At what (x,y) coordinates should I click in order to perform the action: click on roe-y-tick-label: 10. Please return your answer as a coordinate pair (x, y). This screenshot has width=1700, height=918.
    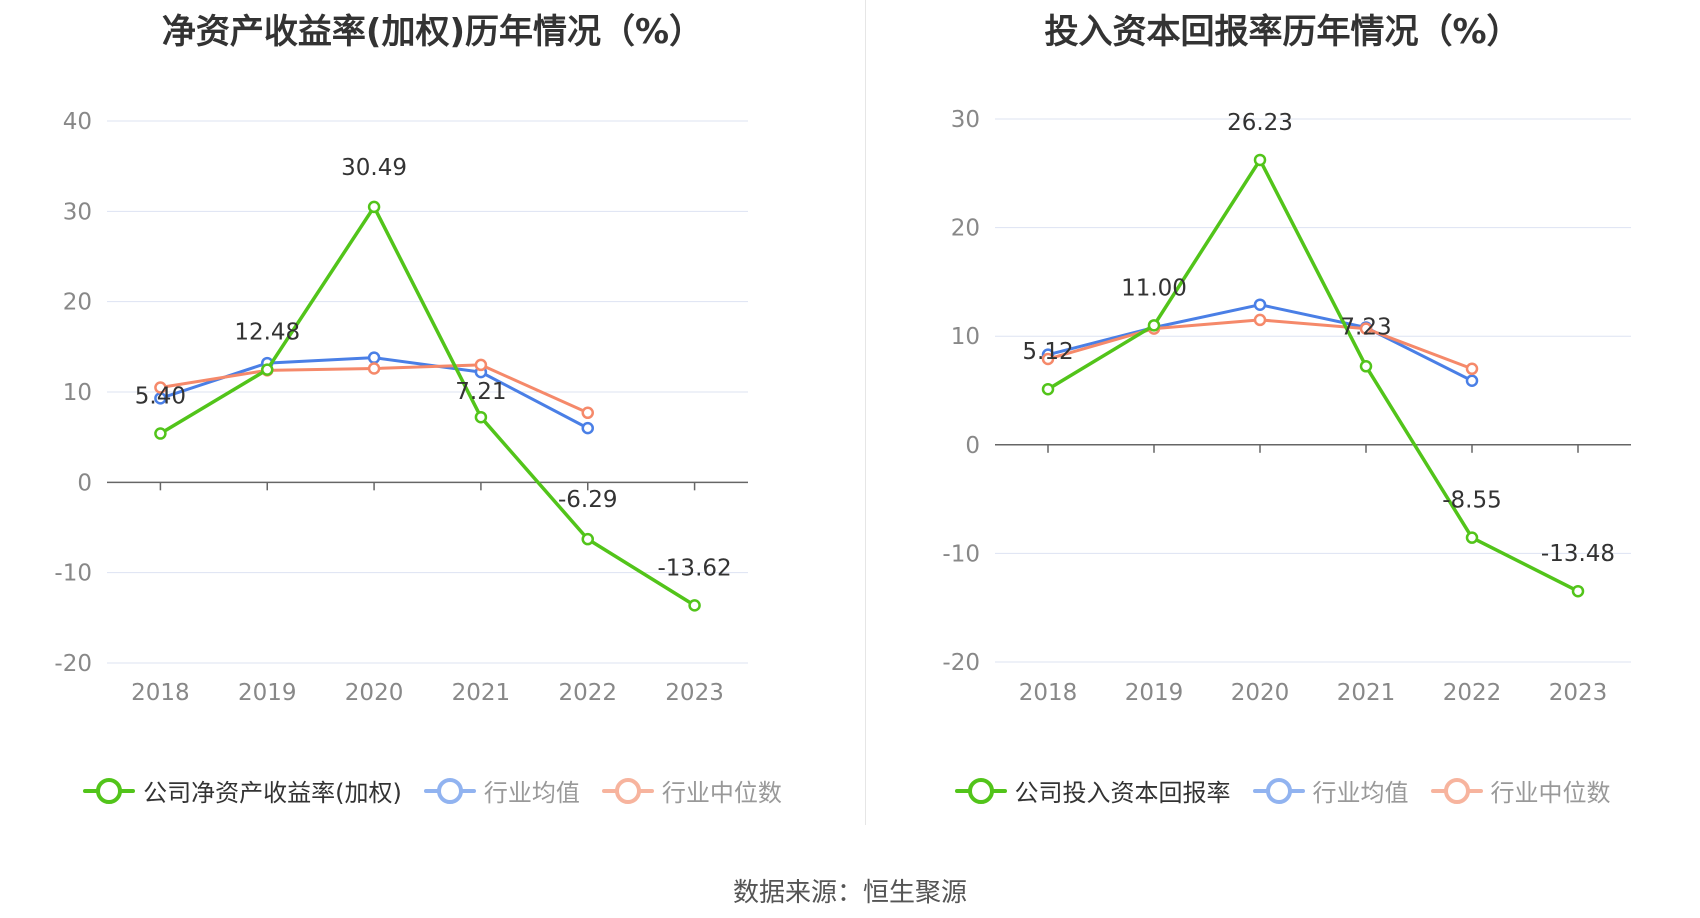
    Looking at the image, I should click on (77, 393).